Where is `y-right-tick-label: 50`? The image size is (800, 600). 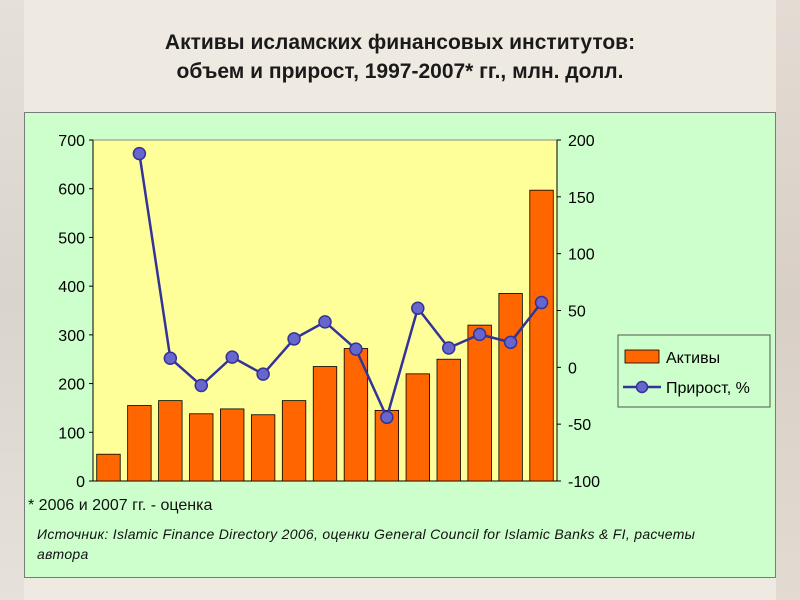
y-right-tick-label: 50 is located at coordinates (577, 312).